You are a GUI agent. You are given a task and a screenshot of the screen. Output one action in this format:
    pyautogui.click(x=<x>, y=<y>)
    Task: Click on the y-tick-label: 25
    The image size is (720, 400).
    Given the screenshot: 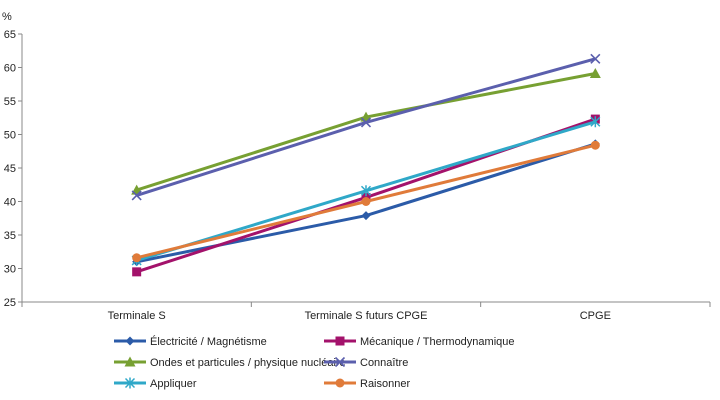 What is the action you would take?
    pyautogui.click(x=10, y=303)
    